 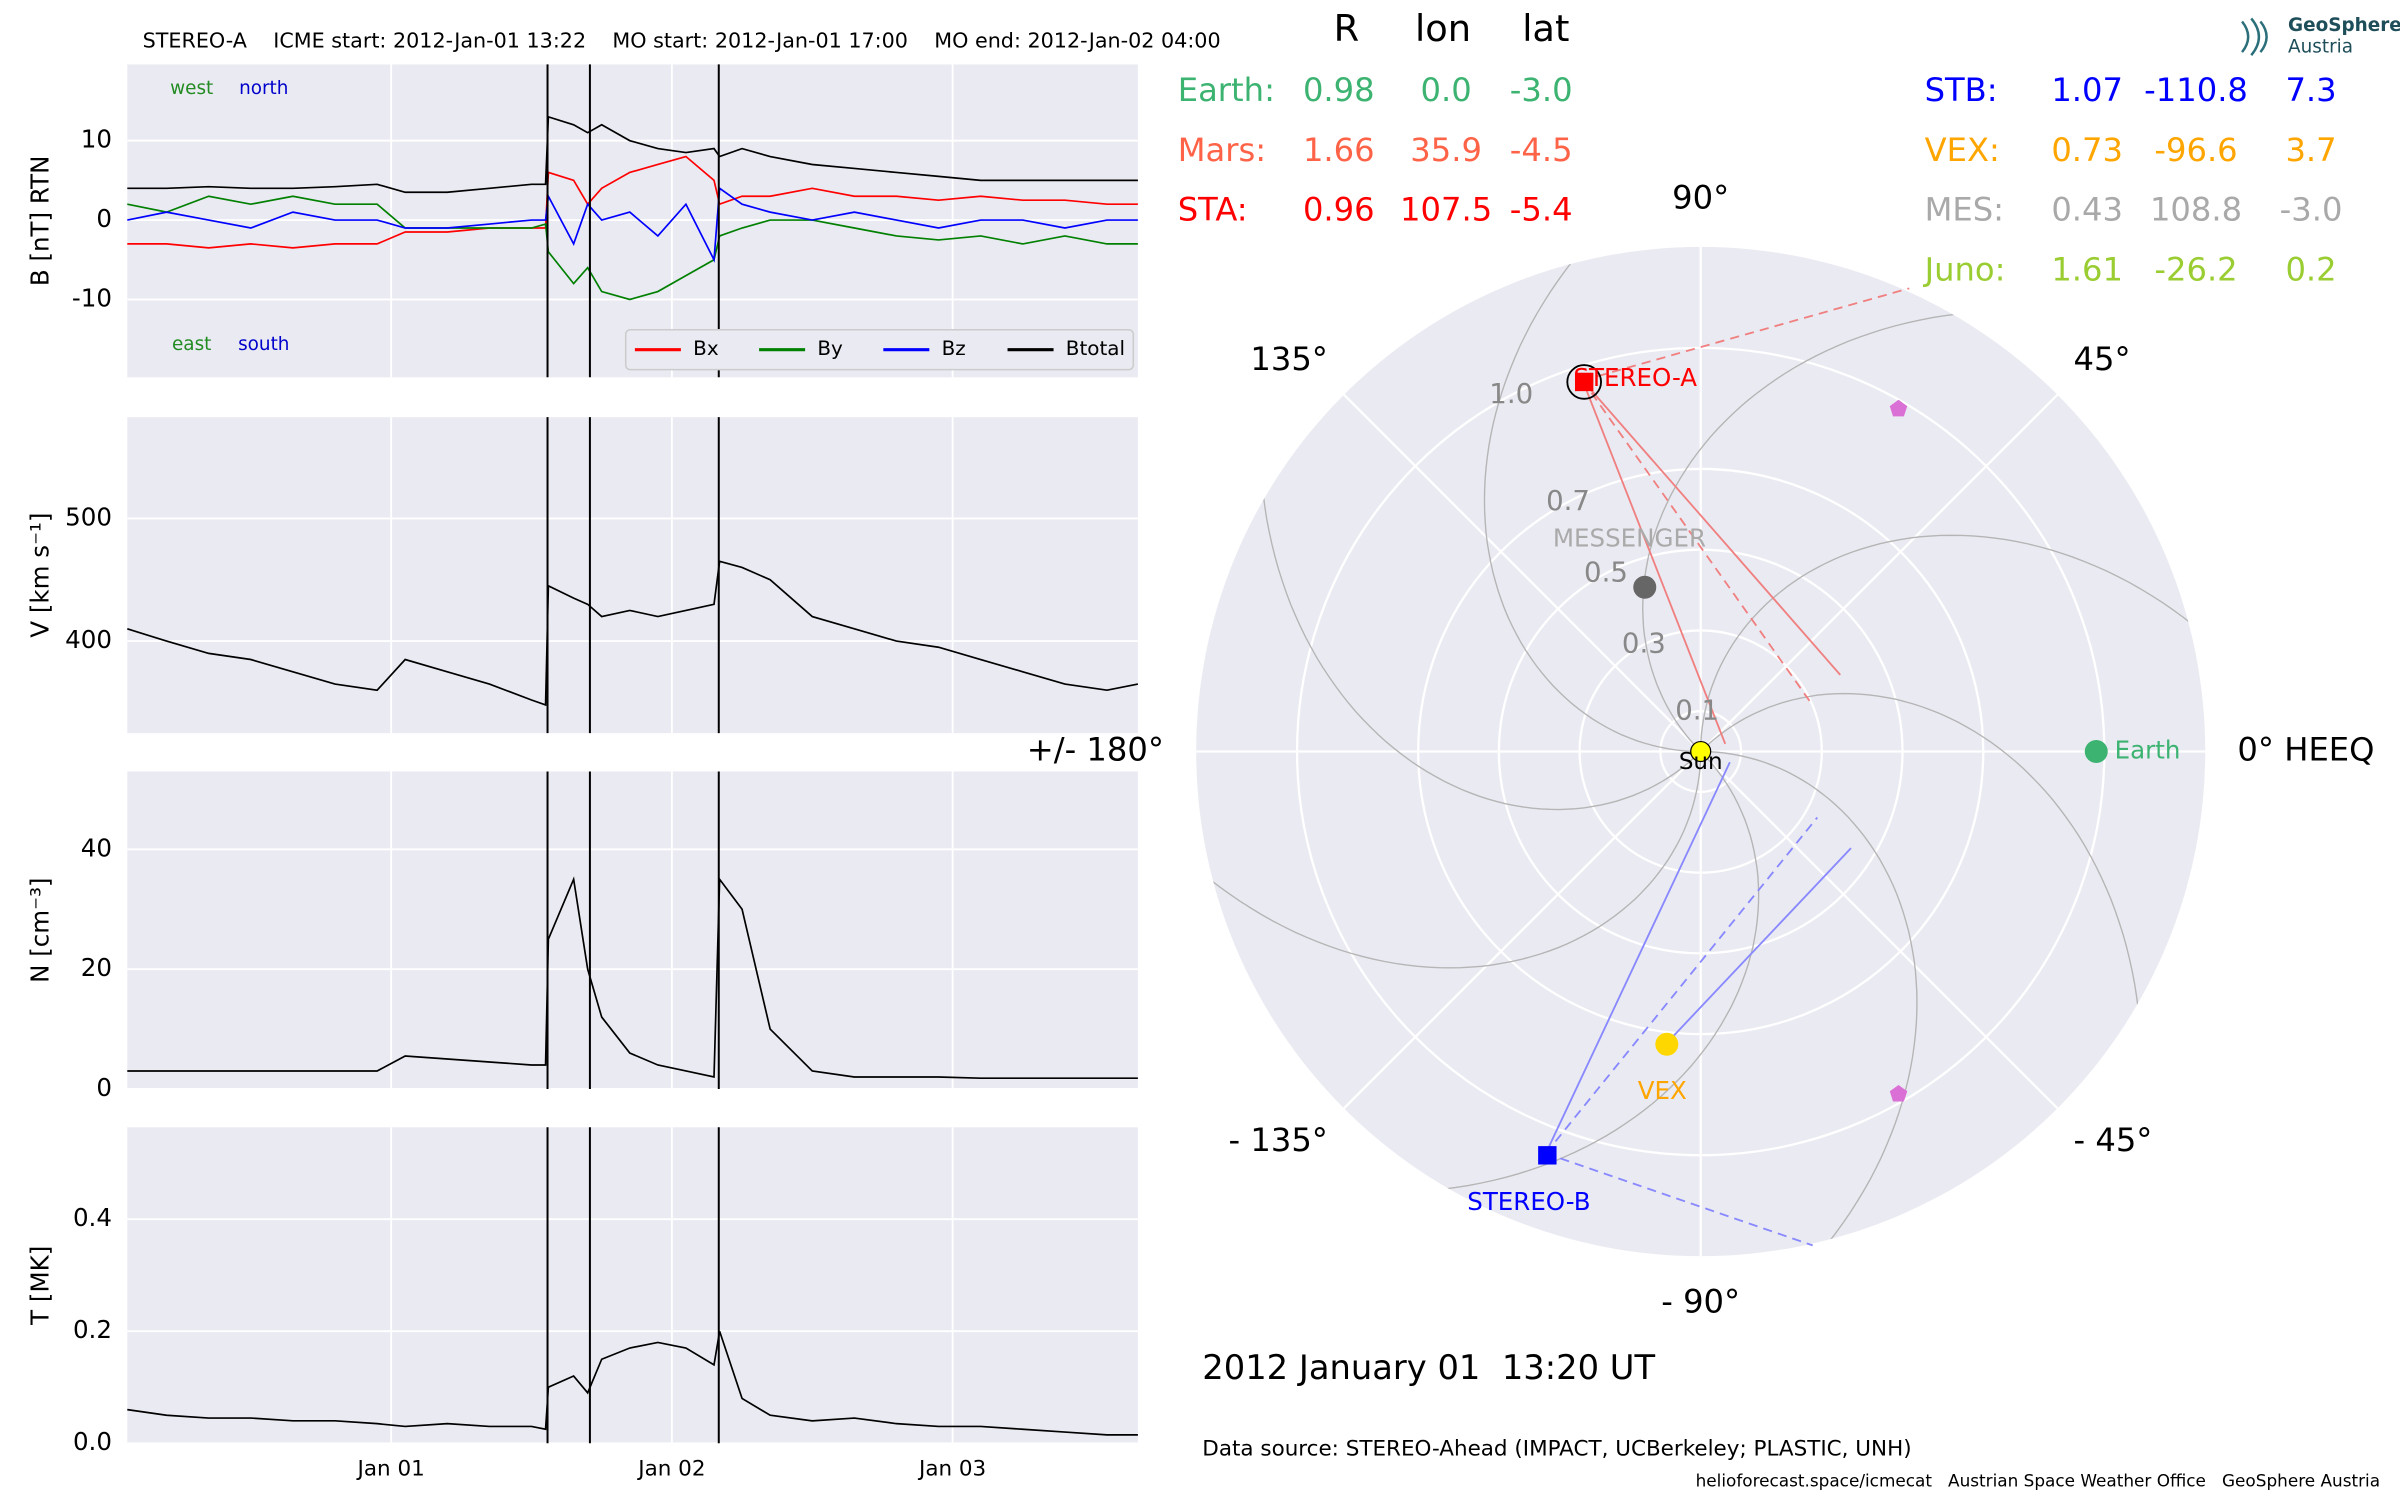 I want to click on body-label: STEREO-B, so click(x=1528, y=1201).